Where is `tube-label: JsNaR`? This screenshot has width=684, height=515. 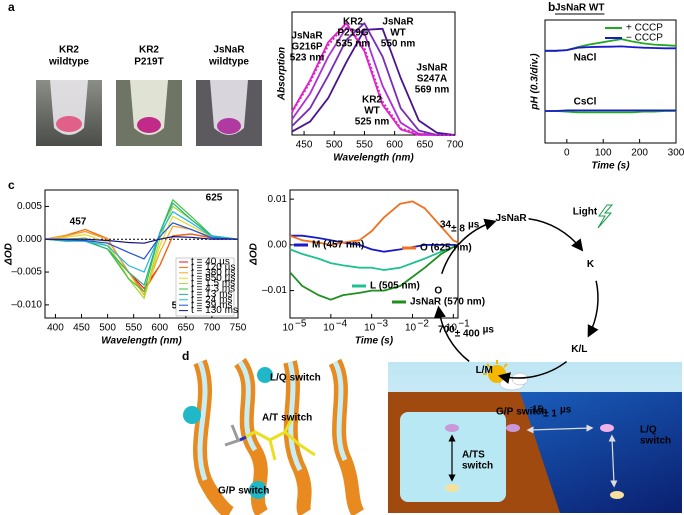 tube-label: JsNaR is located at coordinates (229, 50).